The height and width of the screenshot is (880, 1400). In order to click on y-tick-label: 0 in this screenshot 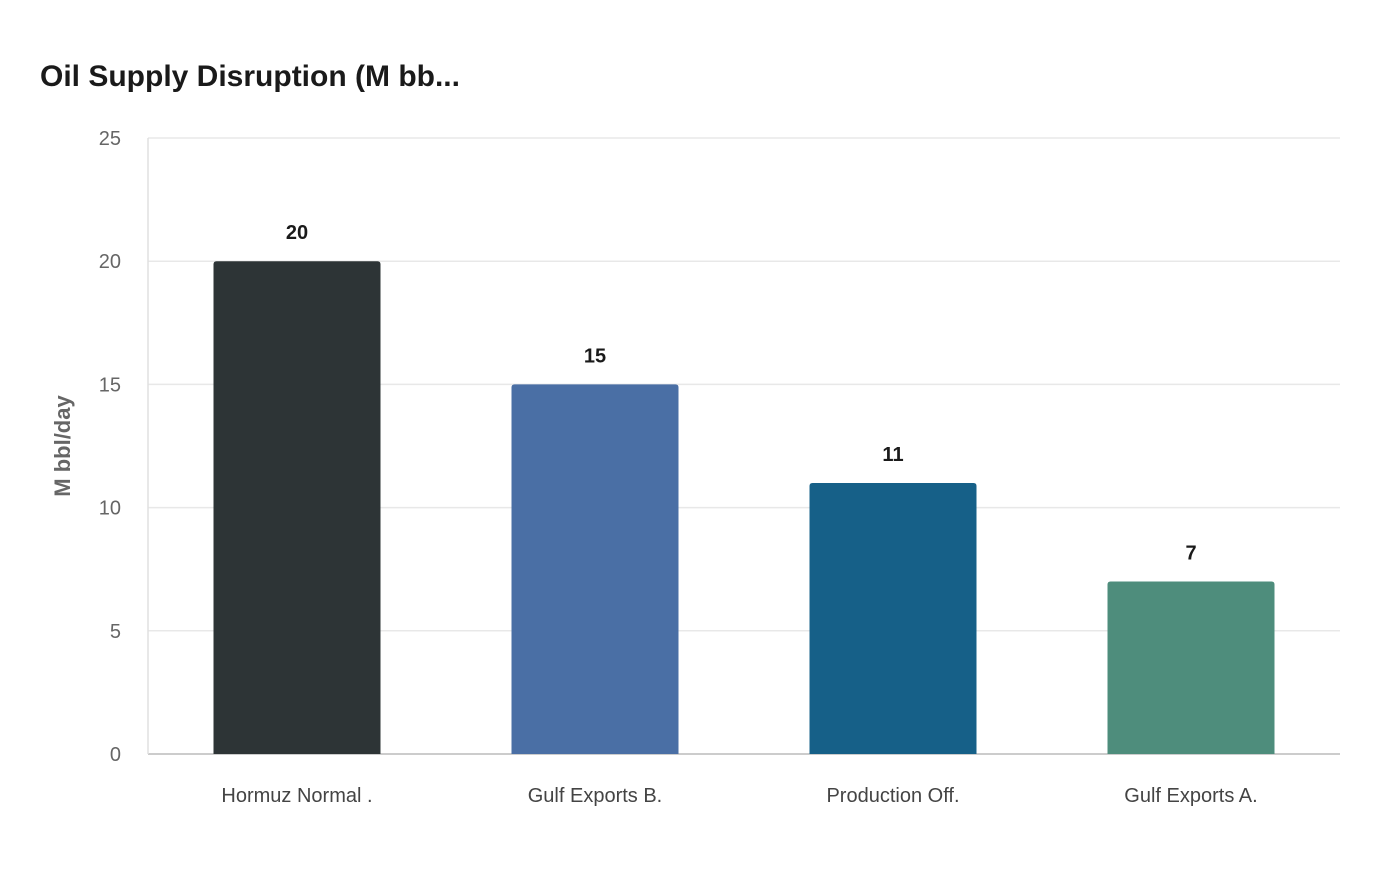, I will do `click(115, 755)`.